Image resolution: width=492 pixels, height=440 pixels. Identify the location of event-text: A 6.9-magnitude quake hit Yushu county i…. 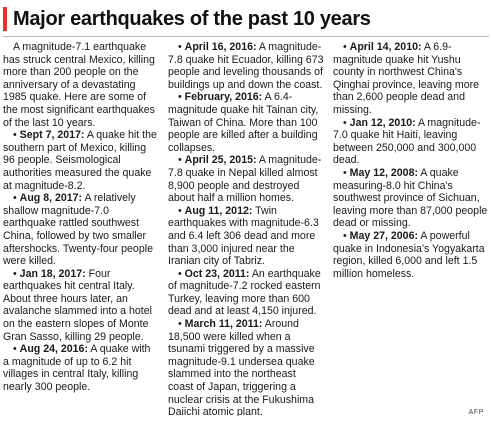
(406, 78).